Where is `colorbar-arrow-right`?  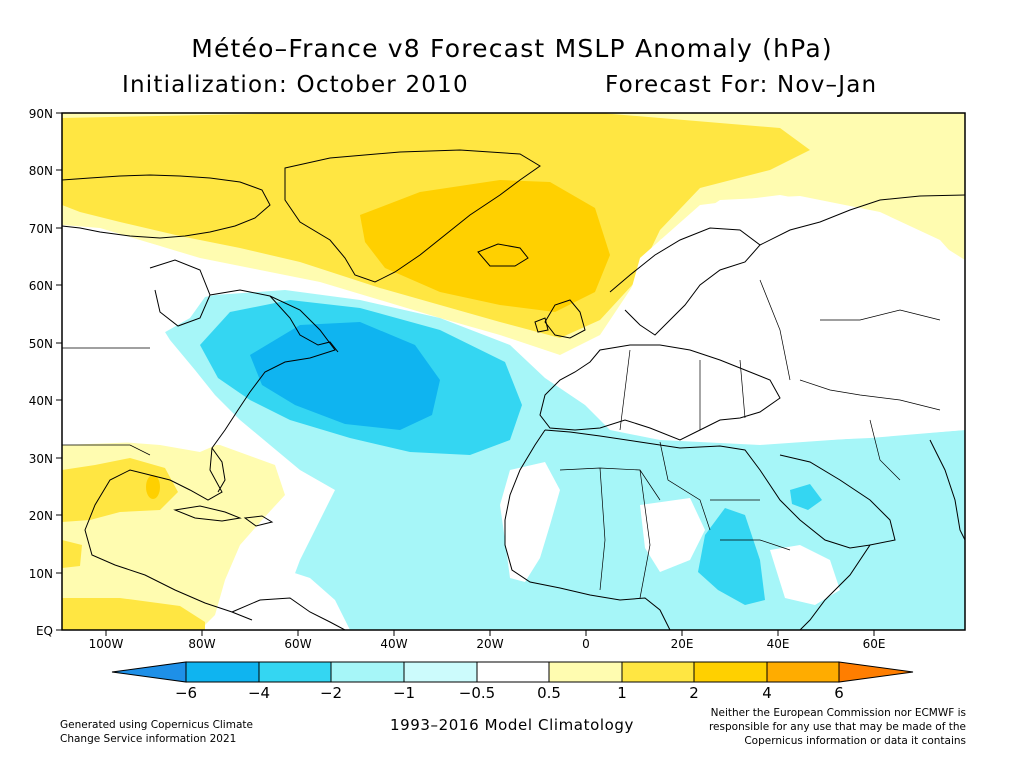 colorbar-arrow-right is located at coordinates (876, 672).